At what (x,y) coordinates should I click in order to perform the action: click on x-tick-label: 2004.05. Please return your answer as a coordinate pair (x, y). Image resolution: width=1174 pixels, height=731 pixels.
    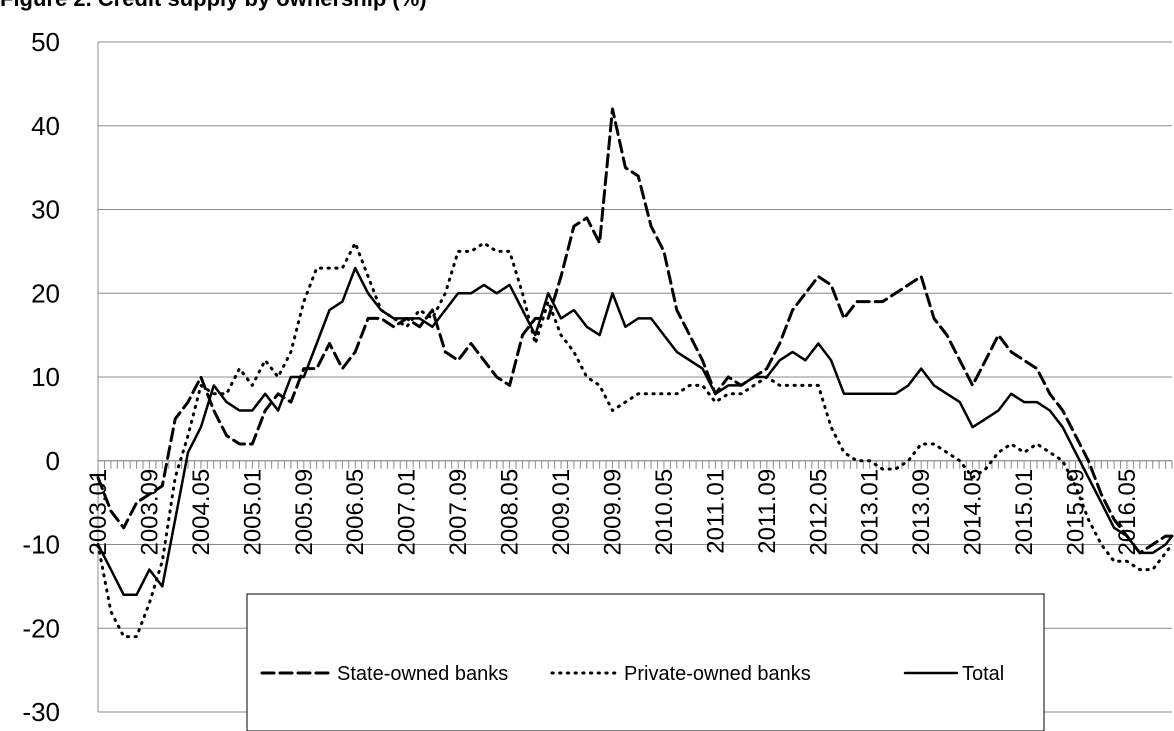
    Looking at the image, I should click on (201, 512).